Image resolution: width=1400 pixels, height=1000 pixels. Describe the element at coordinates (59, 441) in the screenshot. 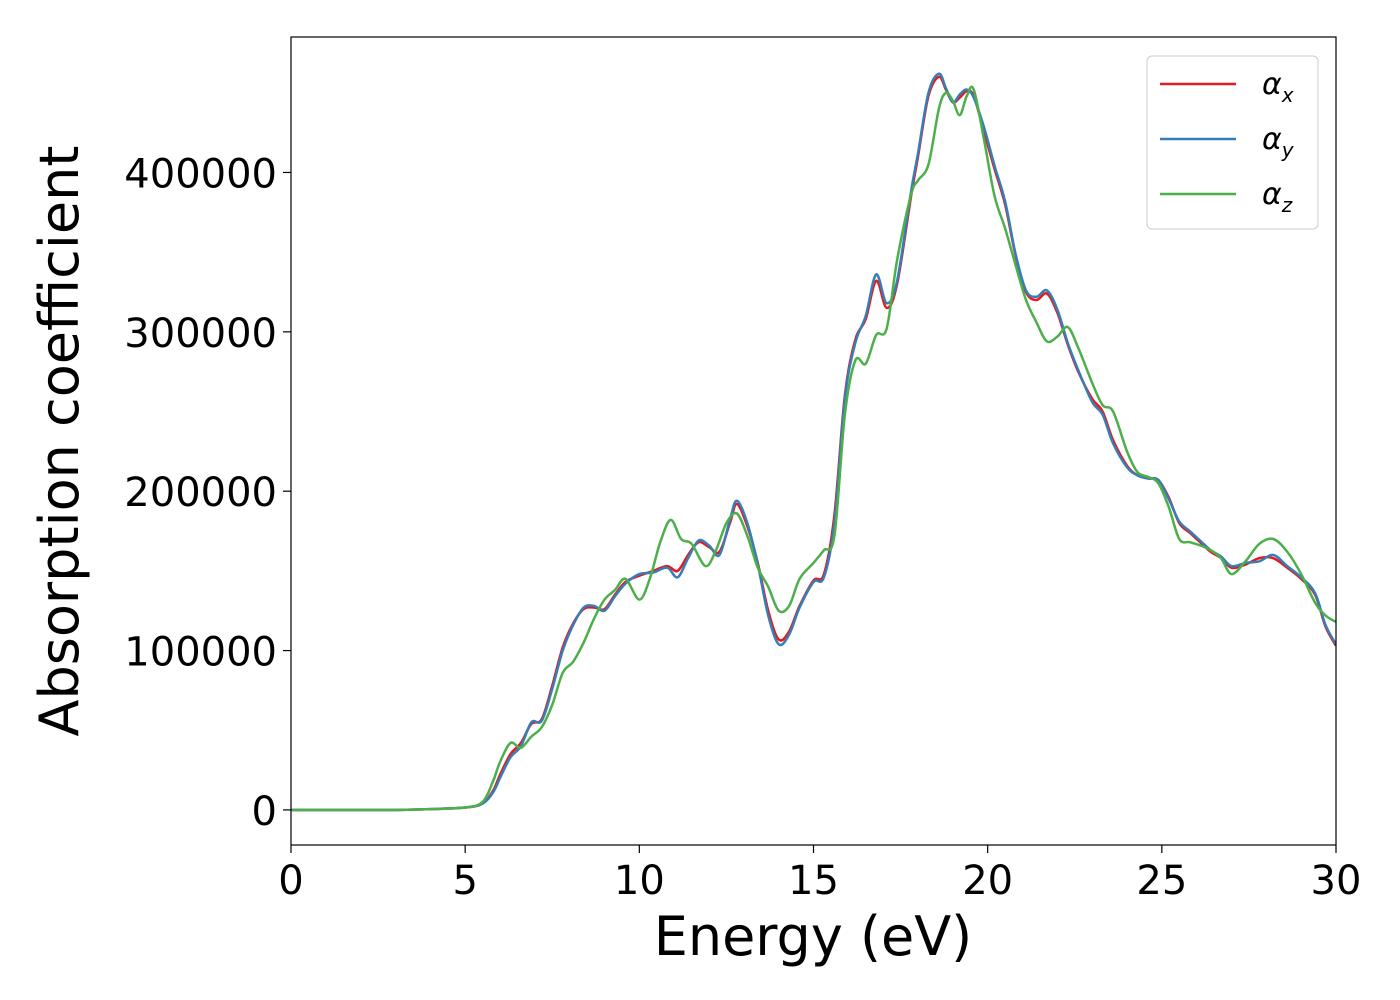

I see `y-axis-label: Absorption coefficient` at that location.